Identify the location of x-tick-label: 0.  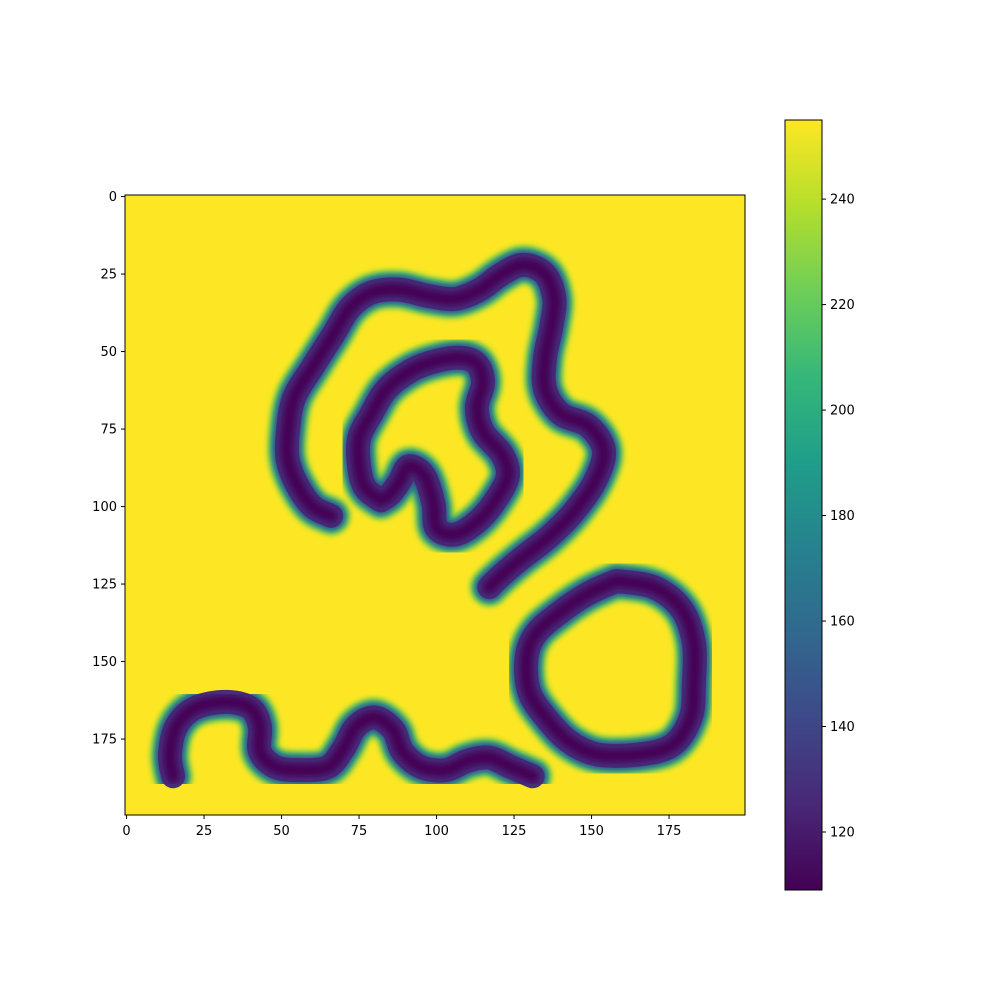
(126, 831).